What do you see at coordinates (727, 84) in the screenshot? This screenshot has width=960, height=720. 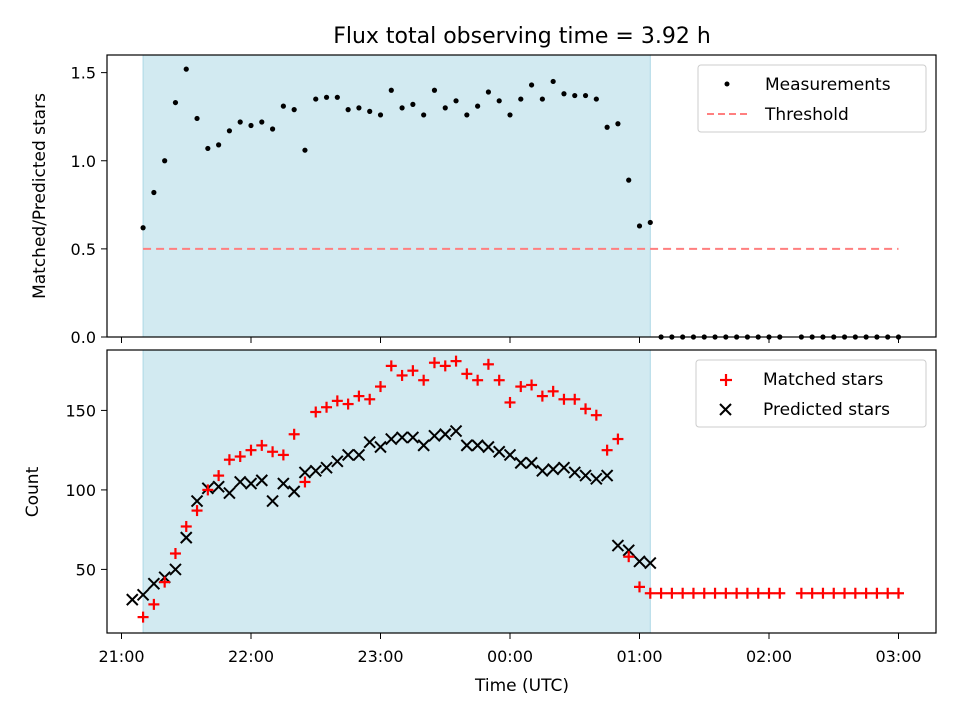 I see `legend-marker-measurements` at bounding box center [727, 84].